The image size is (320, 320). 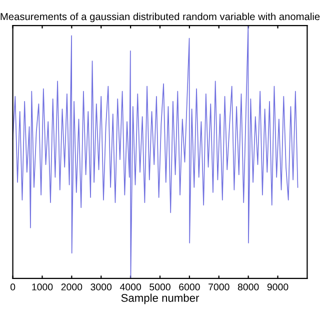 I want to click on x-axis-title: Sample number, so click(x=160, y=299).